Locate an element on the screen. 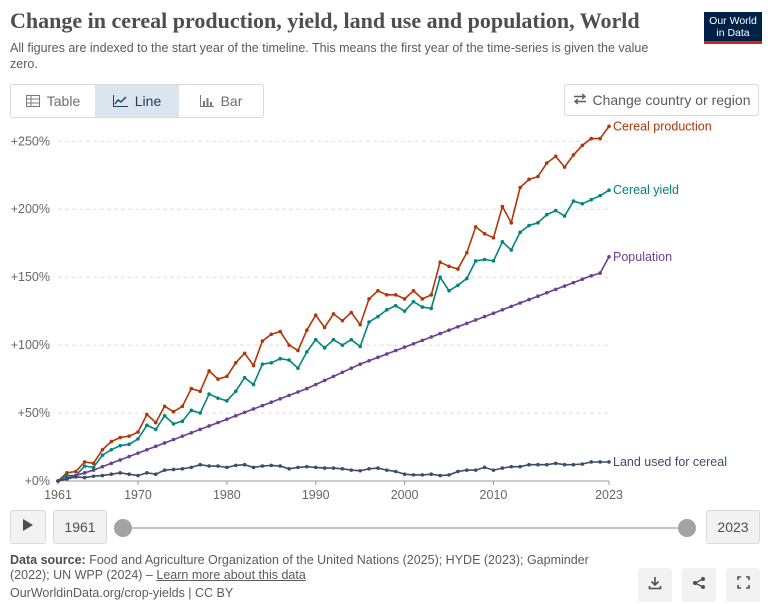 The width and height of the screenshot is (773, 604). end-year-box: 2023 is located at coordinates (733, 527).